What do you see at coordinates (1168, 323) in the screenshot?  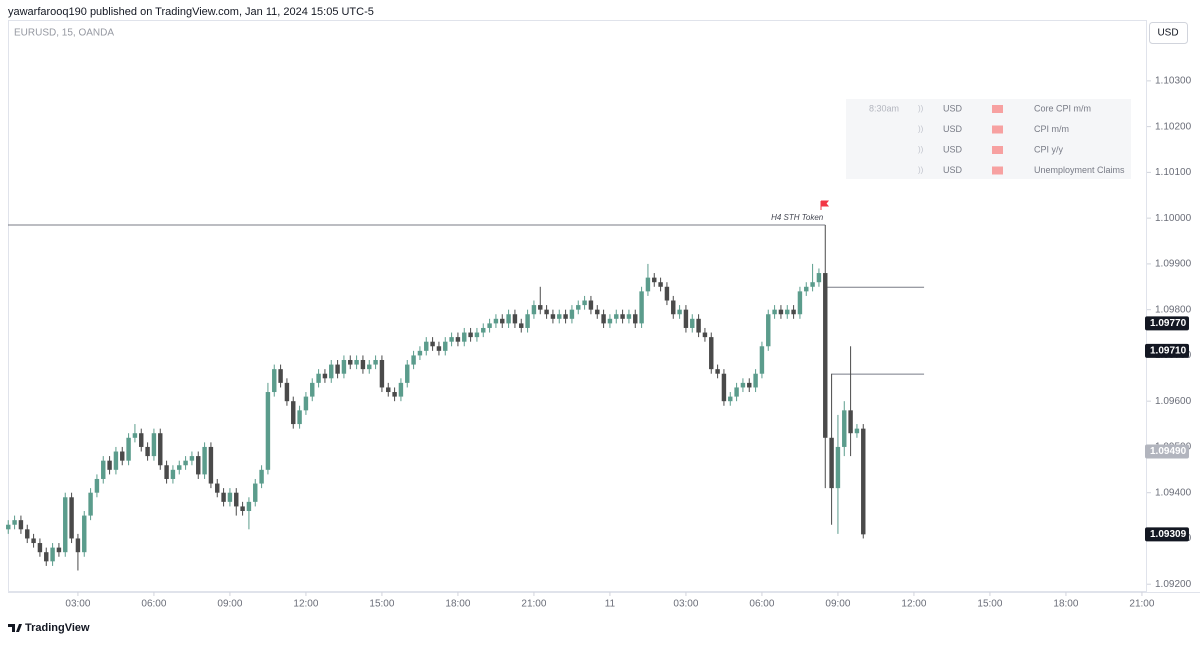 I see `price-tag-label: 1.09770` at bounding box center [1168, 323].